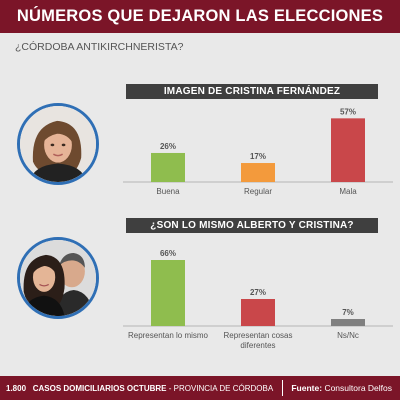  Describe the element at coordinates (221, 388) in the screenshot. I see `footer-region: - PROVINCIA DE CÓRDOBA` at that location.